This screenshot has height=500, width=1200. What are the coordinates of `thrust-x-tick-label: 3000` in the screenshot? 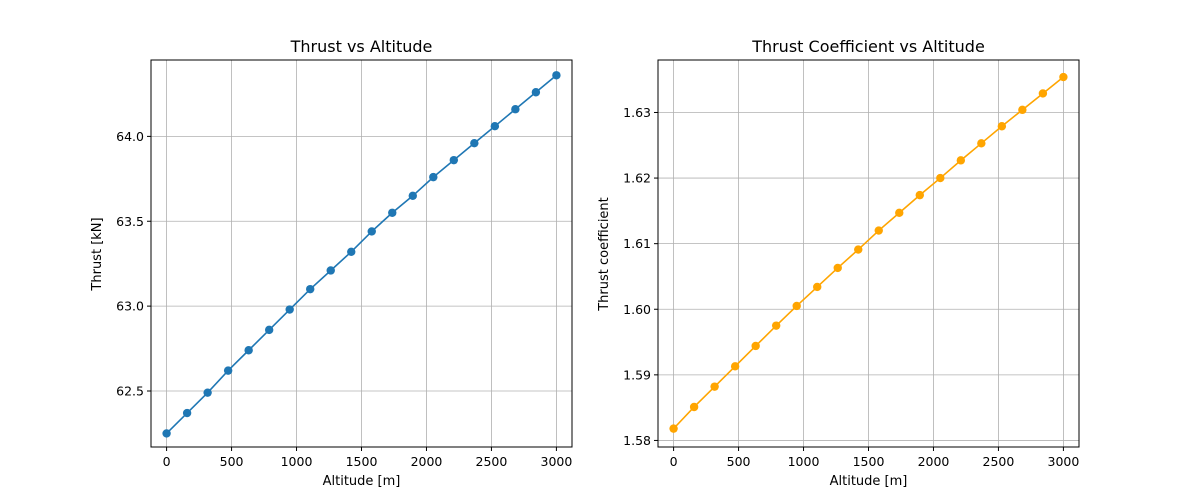 It's located at (557, 461).